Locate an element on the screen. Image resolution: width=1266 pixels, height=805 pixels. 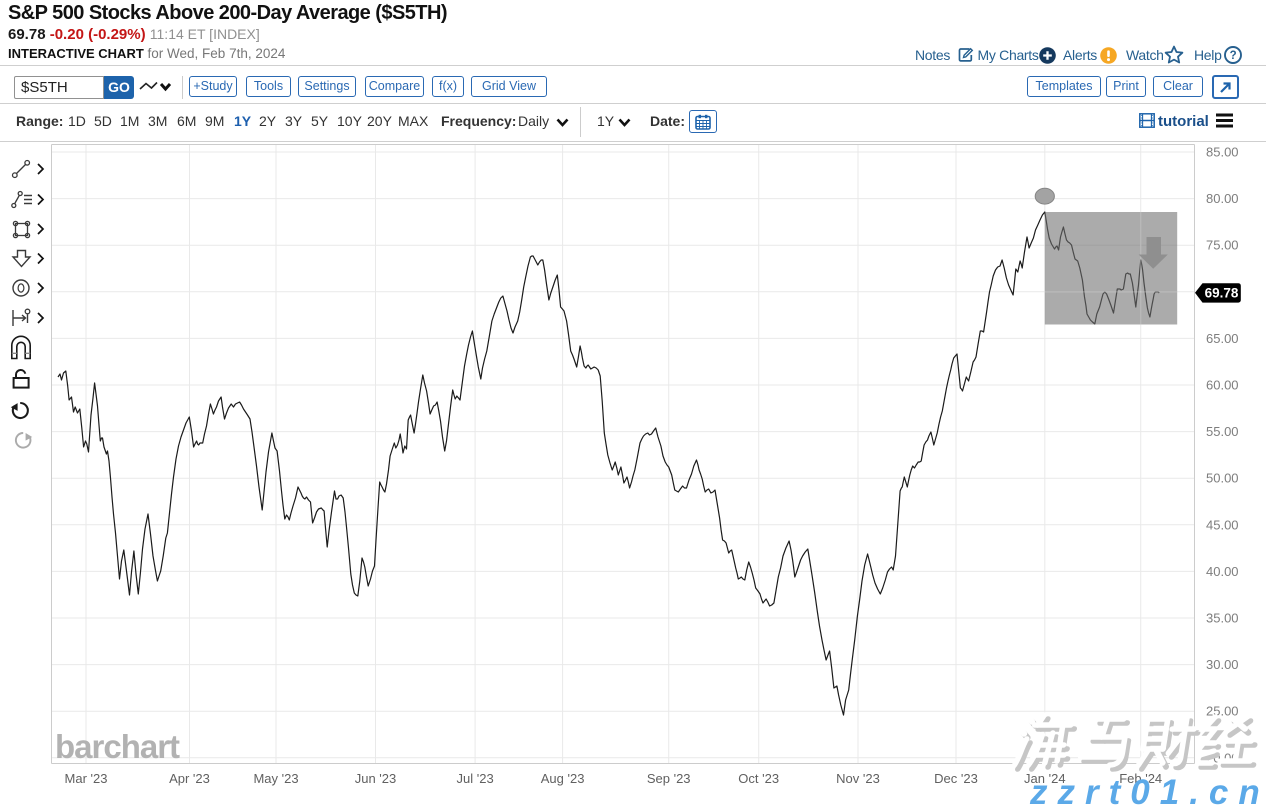
svg-text: 80.00 is located at coordinates (1222, 198).